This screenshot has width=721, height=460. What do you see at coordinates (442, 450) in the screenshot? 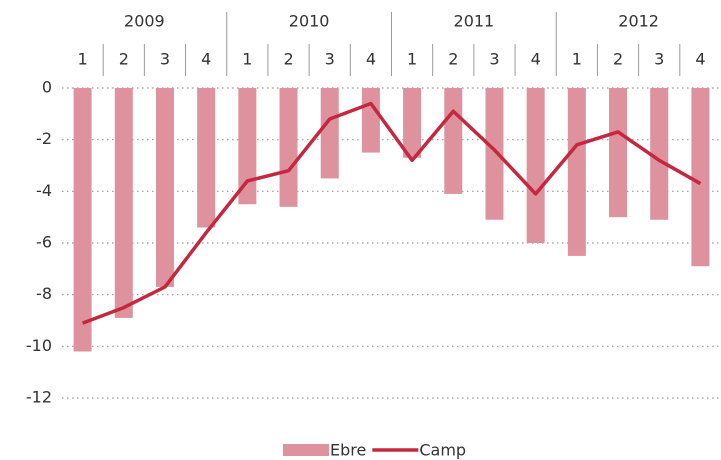
I see `legend-label: Camp` at bounding box center [442, 450].